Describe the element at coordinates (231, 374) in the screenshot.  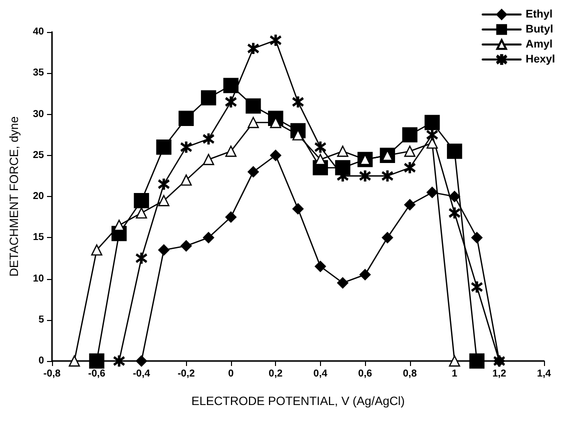
I see `x-tick-label: 0` at that location.